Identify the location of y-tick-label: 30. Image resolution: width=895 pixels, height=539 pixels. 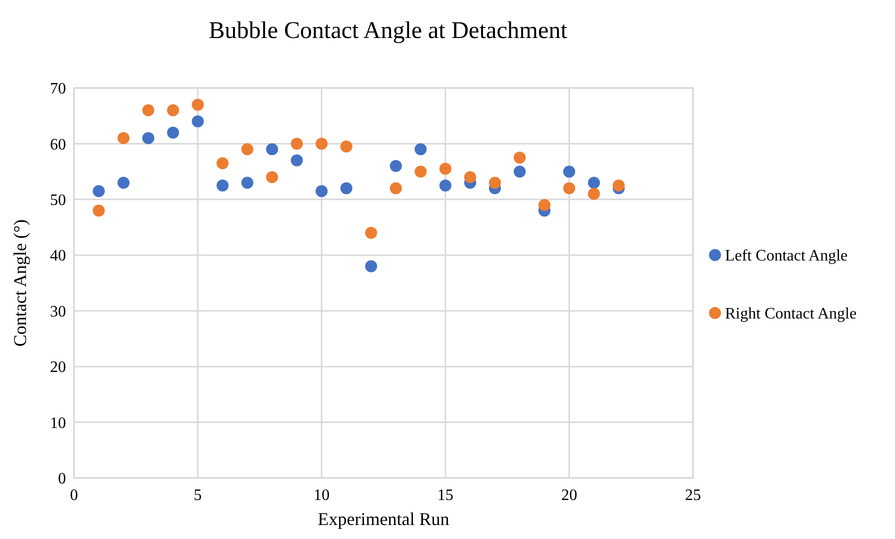
(58, 311).